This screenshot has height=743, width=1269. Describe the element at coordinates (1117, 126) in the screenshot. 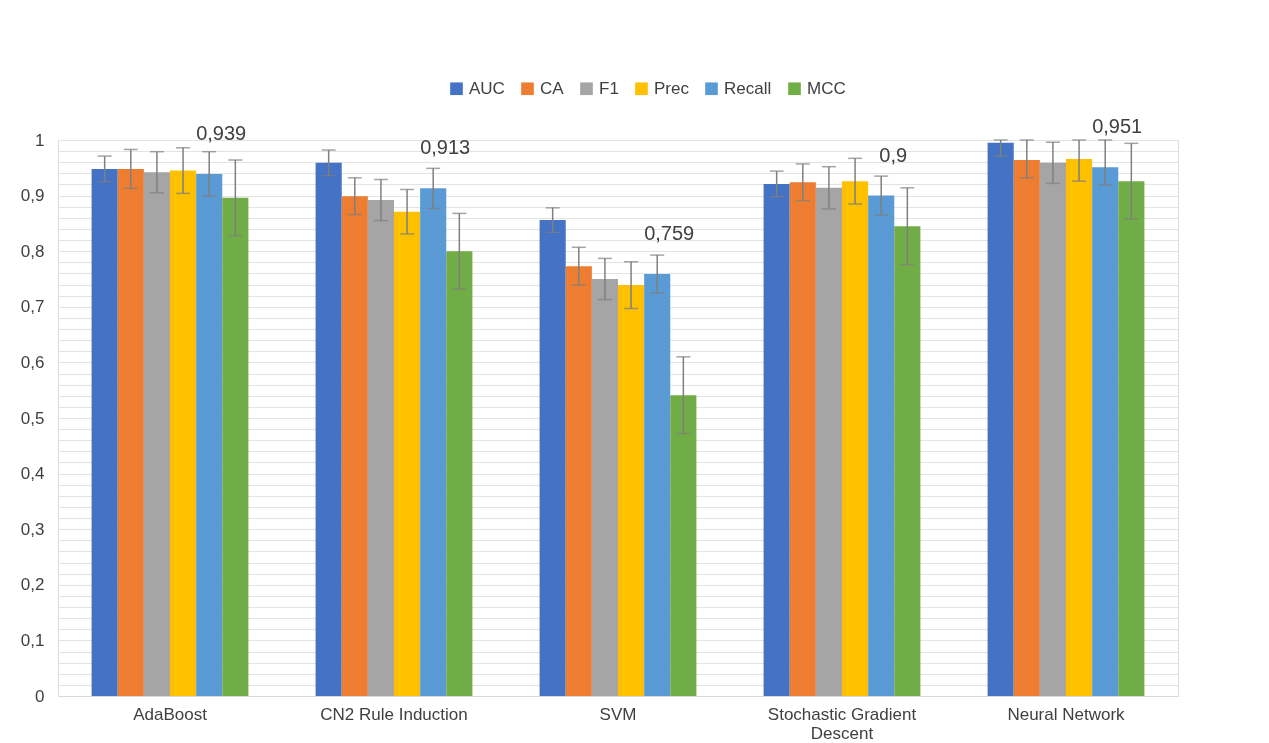

I see `data-label: 0,951` at that location.